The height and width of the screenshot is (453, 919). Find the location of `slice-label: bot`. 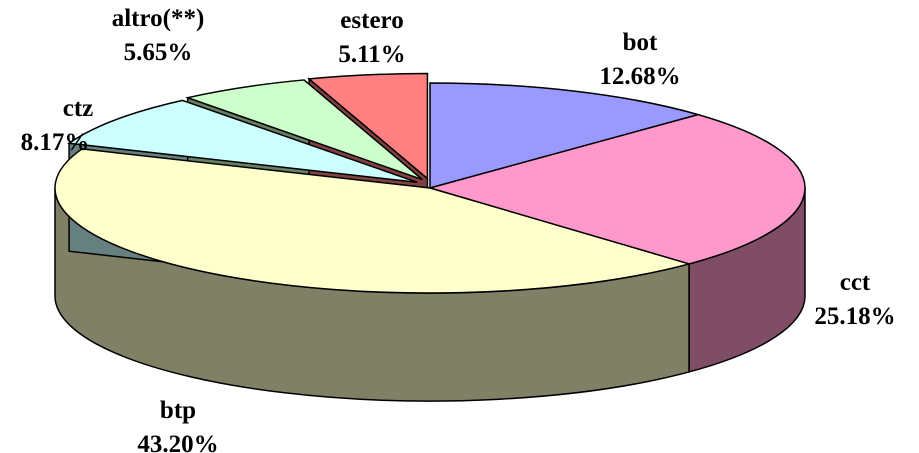

slice-label: bot is located at coordinates (640, 42).